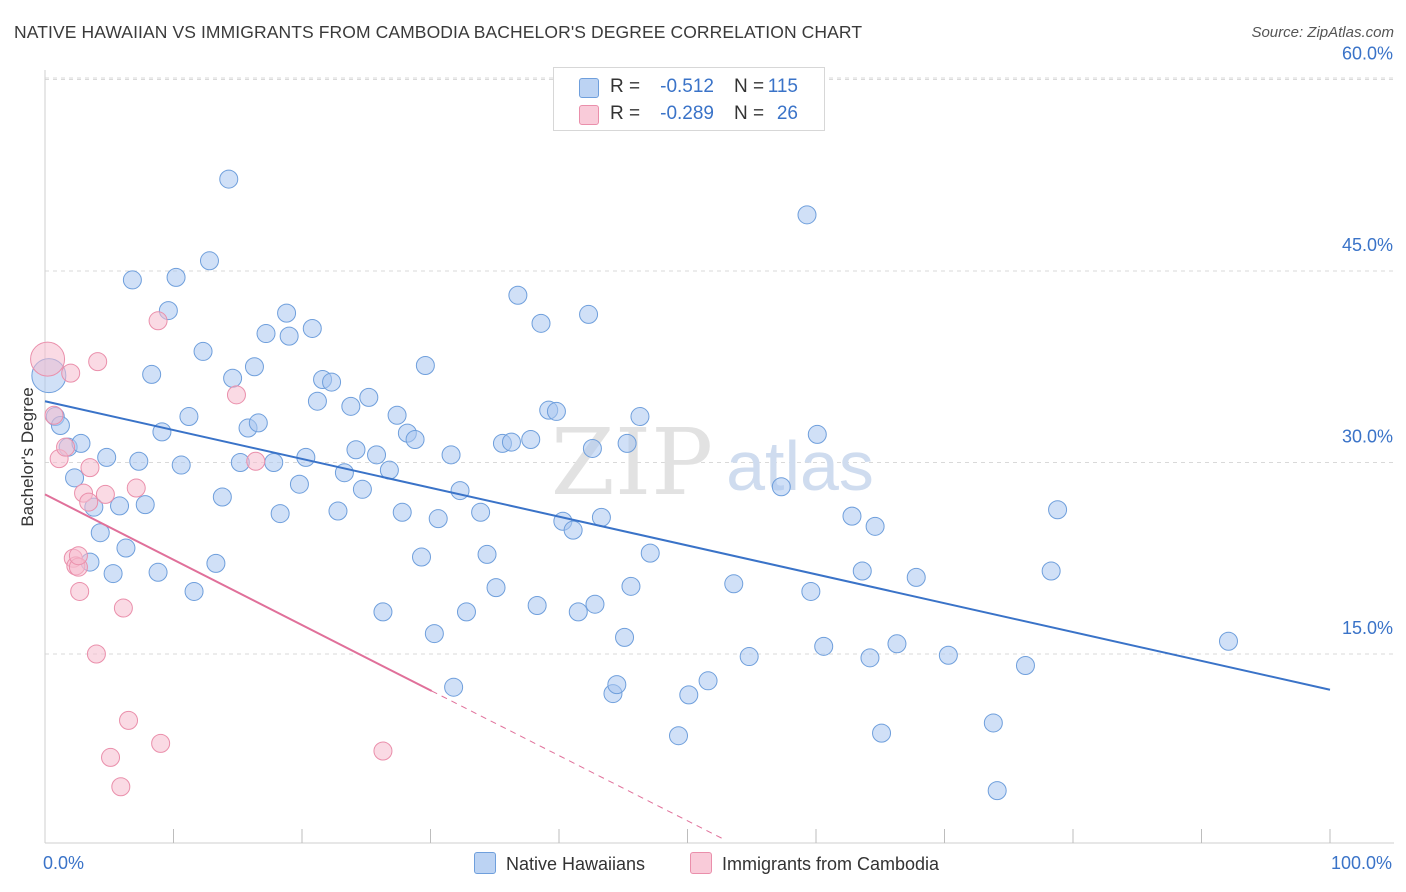 This screenshot has height=892, width=1406. Describe the element at coordinates (63, 863) in the screenshot. I see `x-tick-label: 0.0%` at that location.